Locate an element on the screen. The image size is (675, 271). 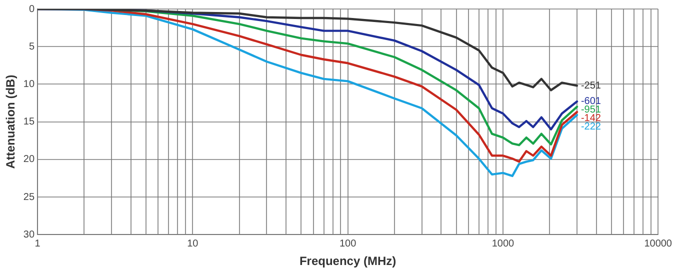
y-tick-label: 0 is located at coordinates (31, 9).